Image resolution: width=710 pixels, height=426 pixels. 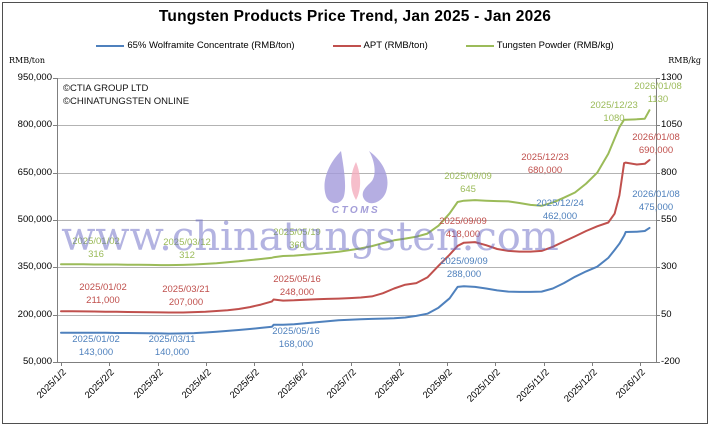 I want to click on annotation-powder: 2025/09/09 645, so click(x=468, y=183).